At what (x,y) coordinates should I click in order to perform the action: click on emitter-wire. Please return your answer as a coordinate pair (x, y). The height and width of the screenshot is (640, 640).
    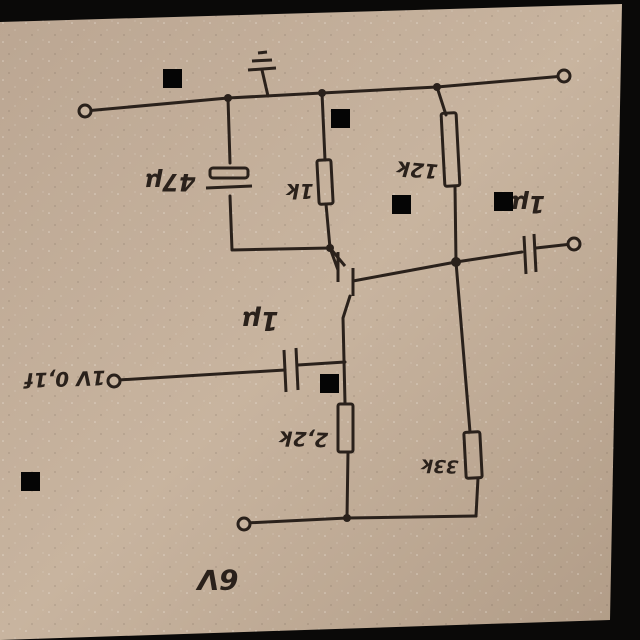
    Looking at the image, I should click on (346, 407).